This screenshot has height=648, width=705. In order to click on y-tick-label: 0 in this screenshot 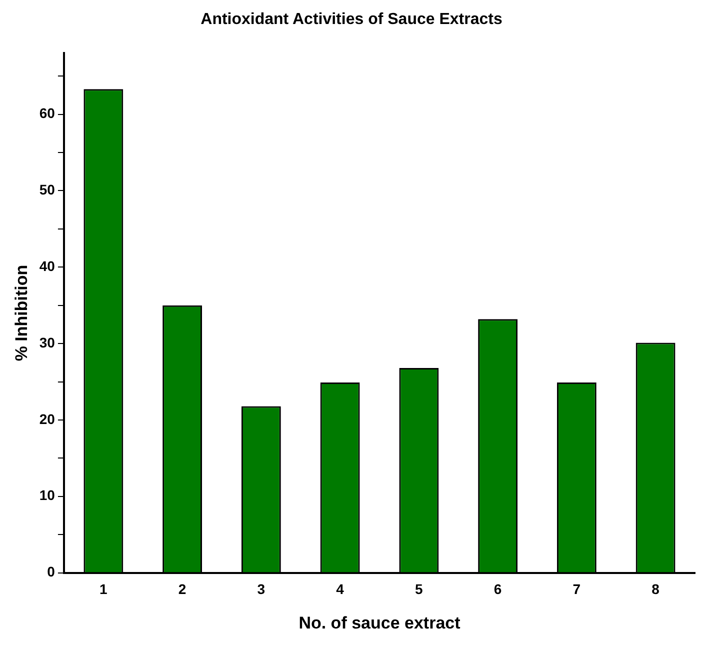, I will do `click(51, 572)`.